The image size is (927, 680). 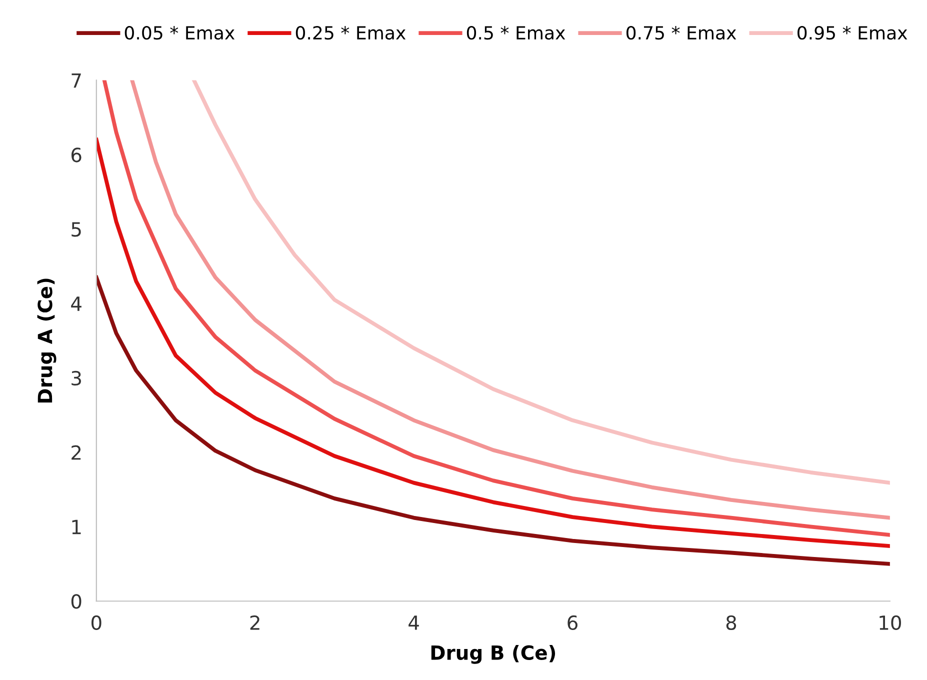 I want to click on x-tick-label: 4, so click(x=413, y=623).